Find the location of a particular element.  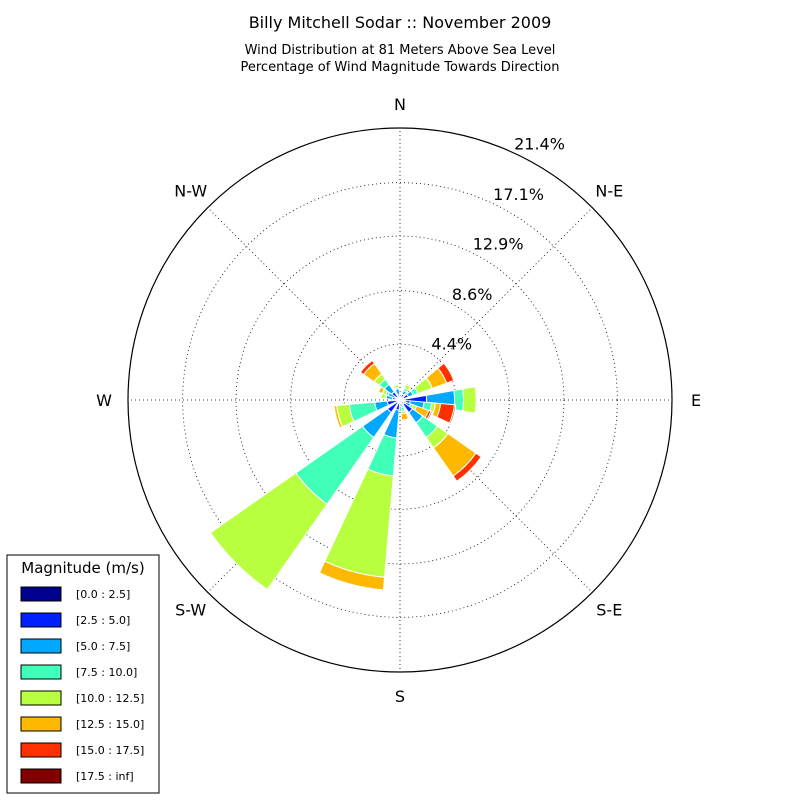

legend-label: [7.5 : 10.0] is located at coordinates (106, 672).